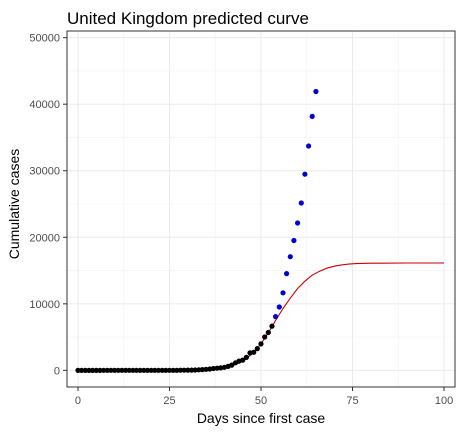 The image size is (465, 433). Describe the element at coordinates (44, 305) in the screenshot. I see `y-tick-label: 10000` at that location.